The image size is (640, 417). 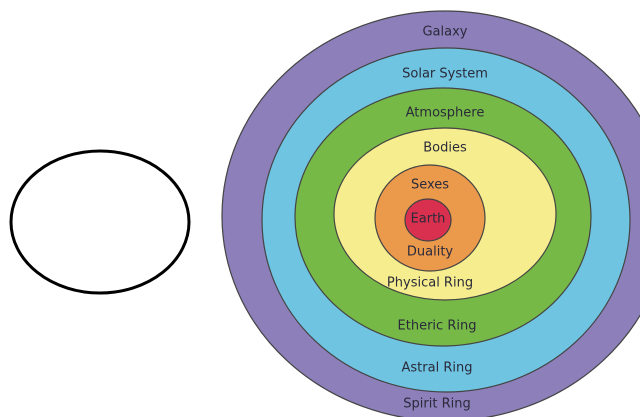 What do you see at coordinates (437, 326) in the screenshot?
I see `ring-label: Etheric Ring` at bounding box center [437, 326].